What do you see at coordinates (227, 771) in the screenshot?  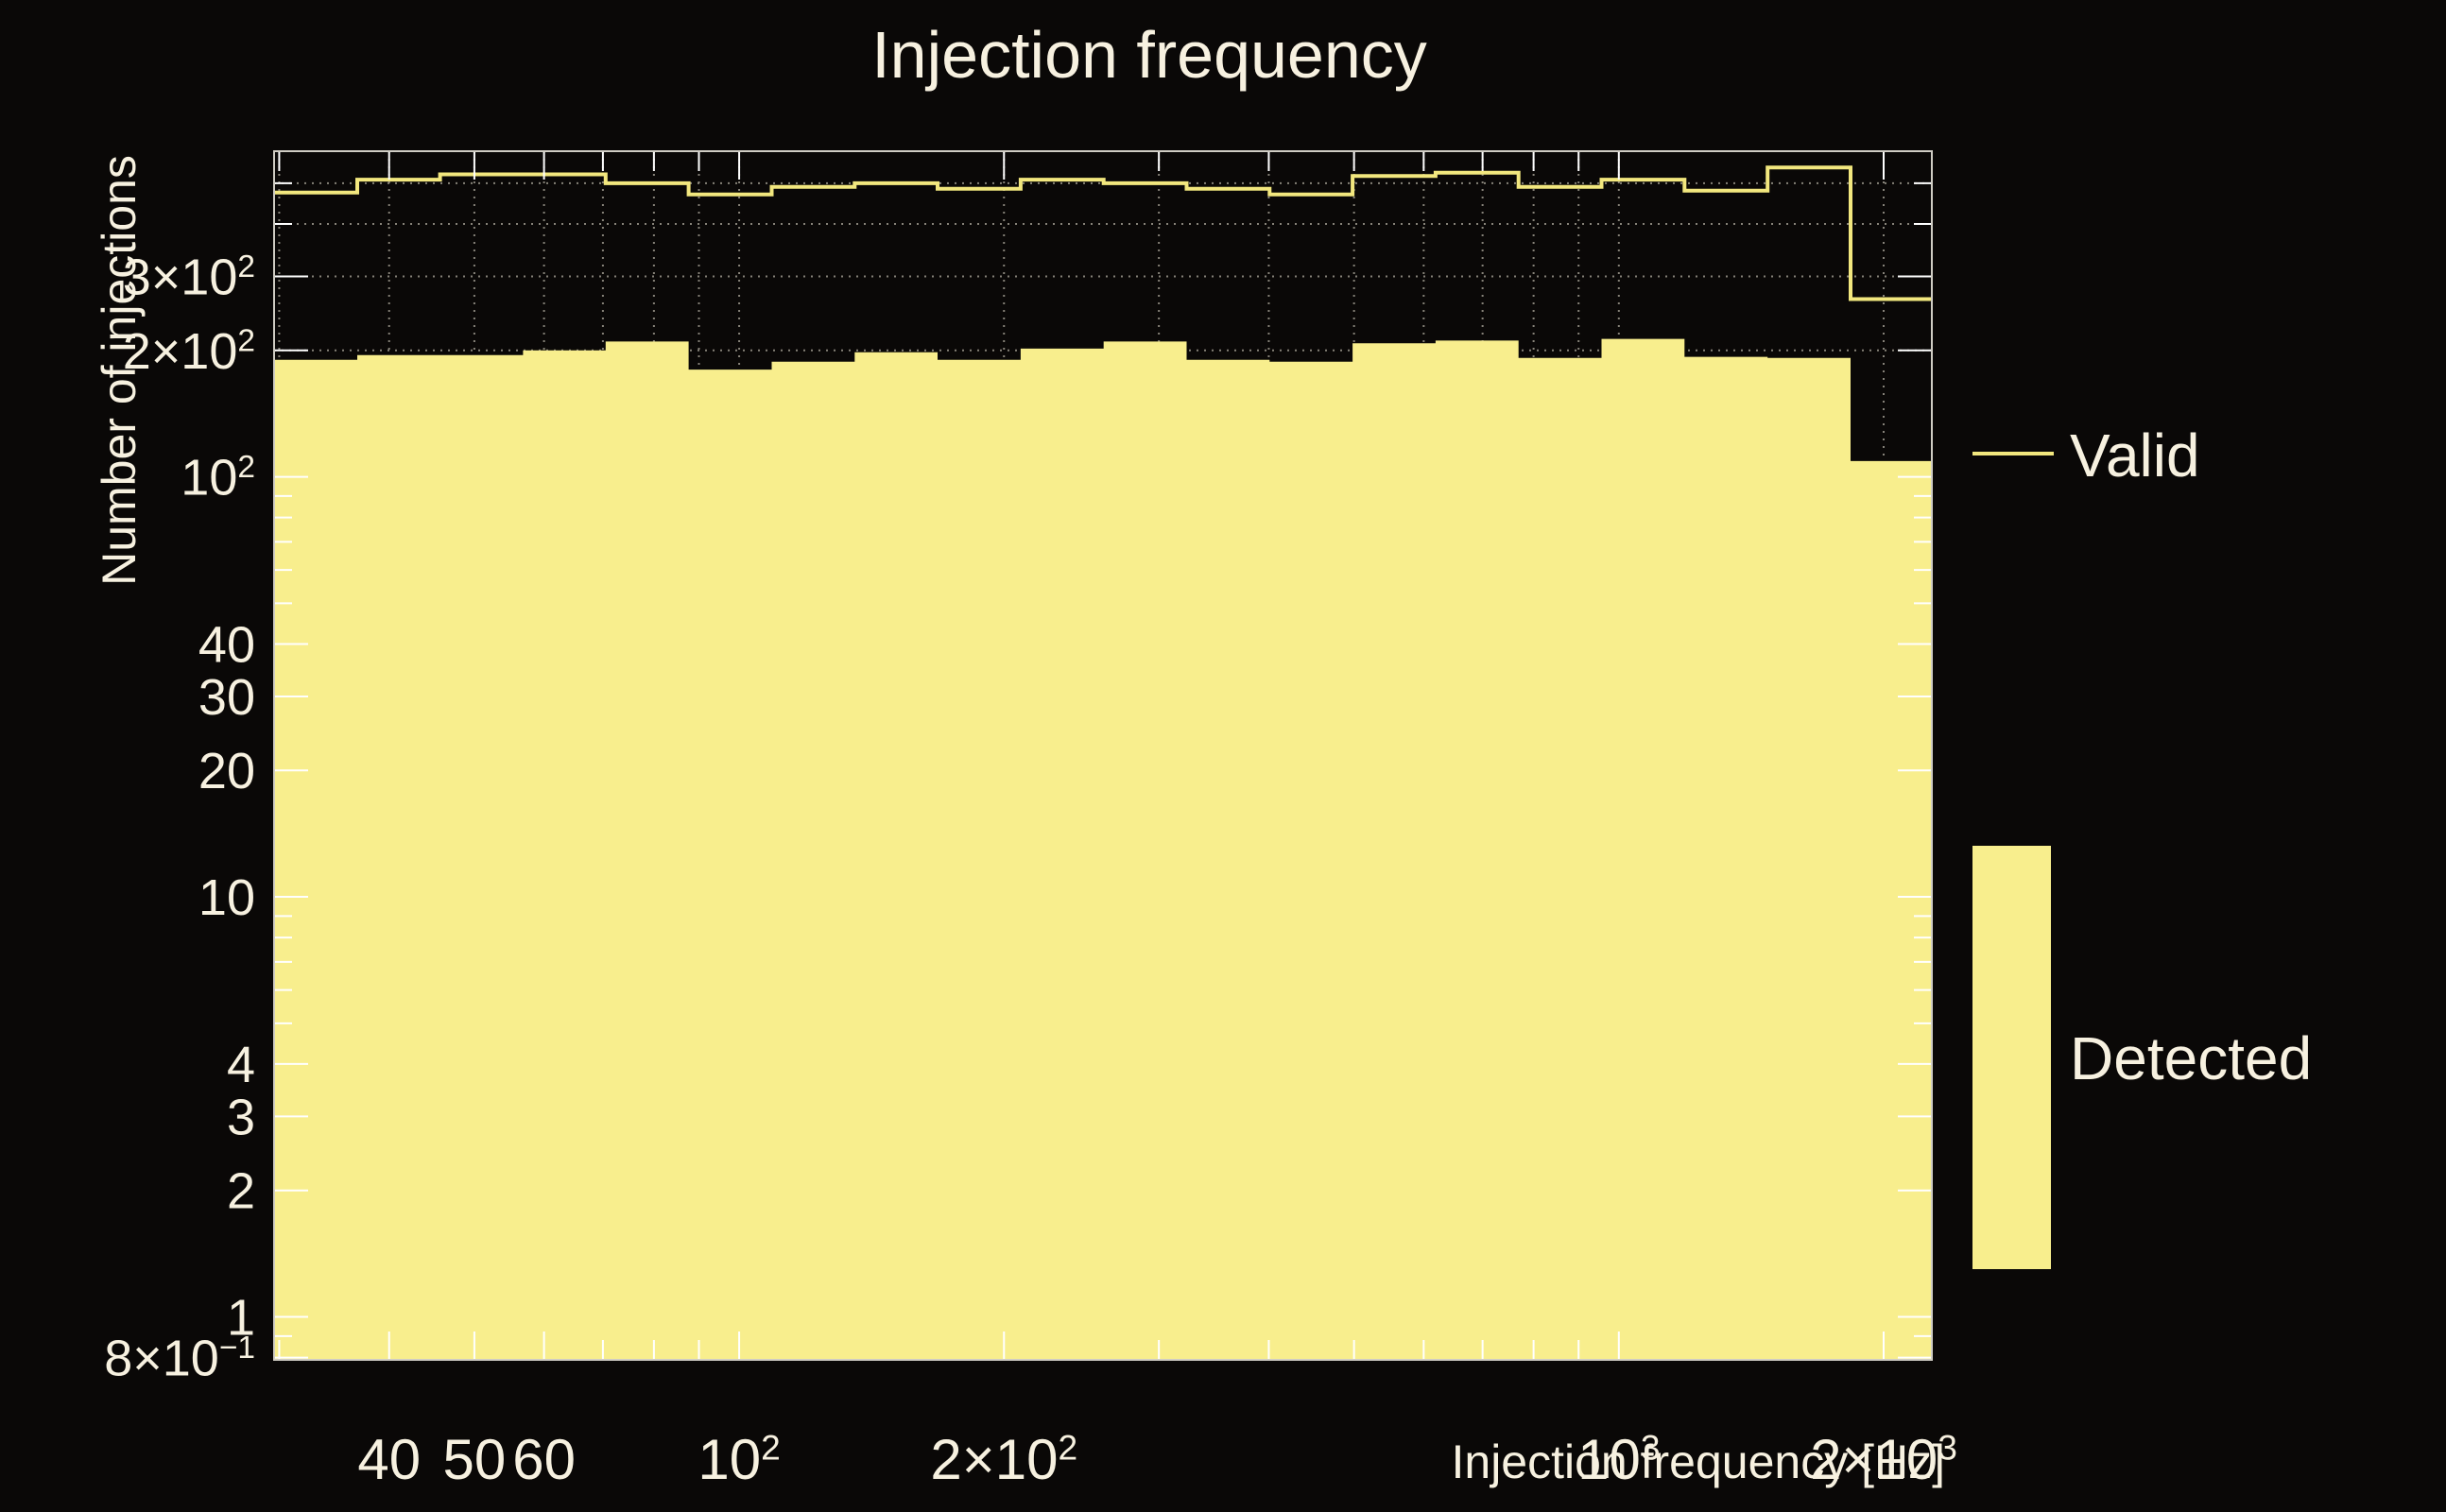 I see `tick-label: 20` at bounding box center [227, 771].